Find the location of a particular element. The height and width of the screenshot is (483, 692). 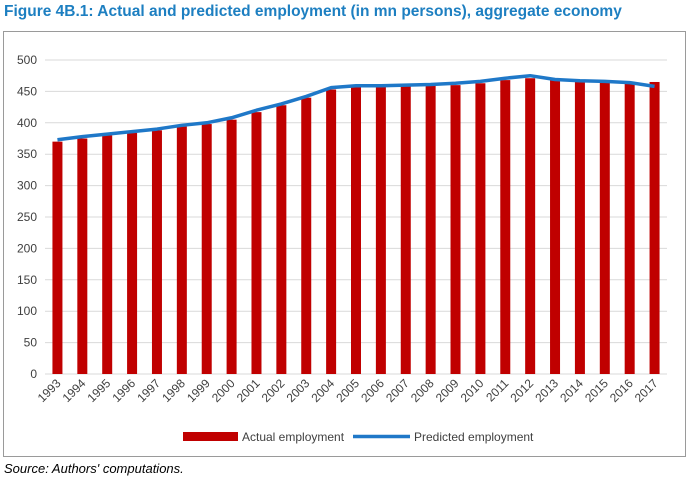

x-tick-label: 2010 is located at coordinates (472, 390).